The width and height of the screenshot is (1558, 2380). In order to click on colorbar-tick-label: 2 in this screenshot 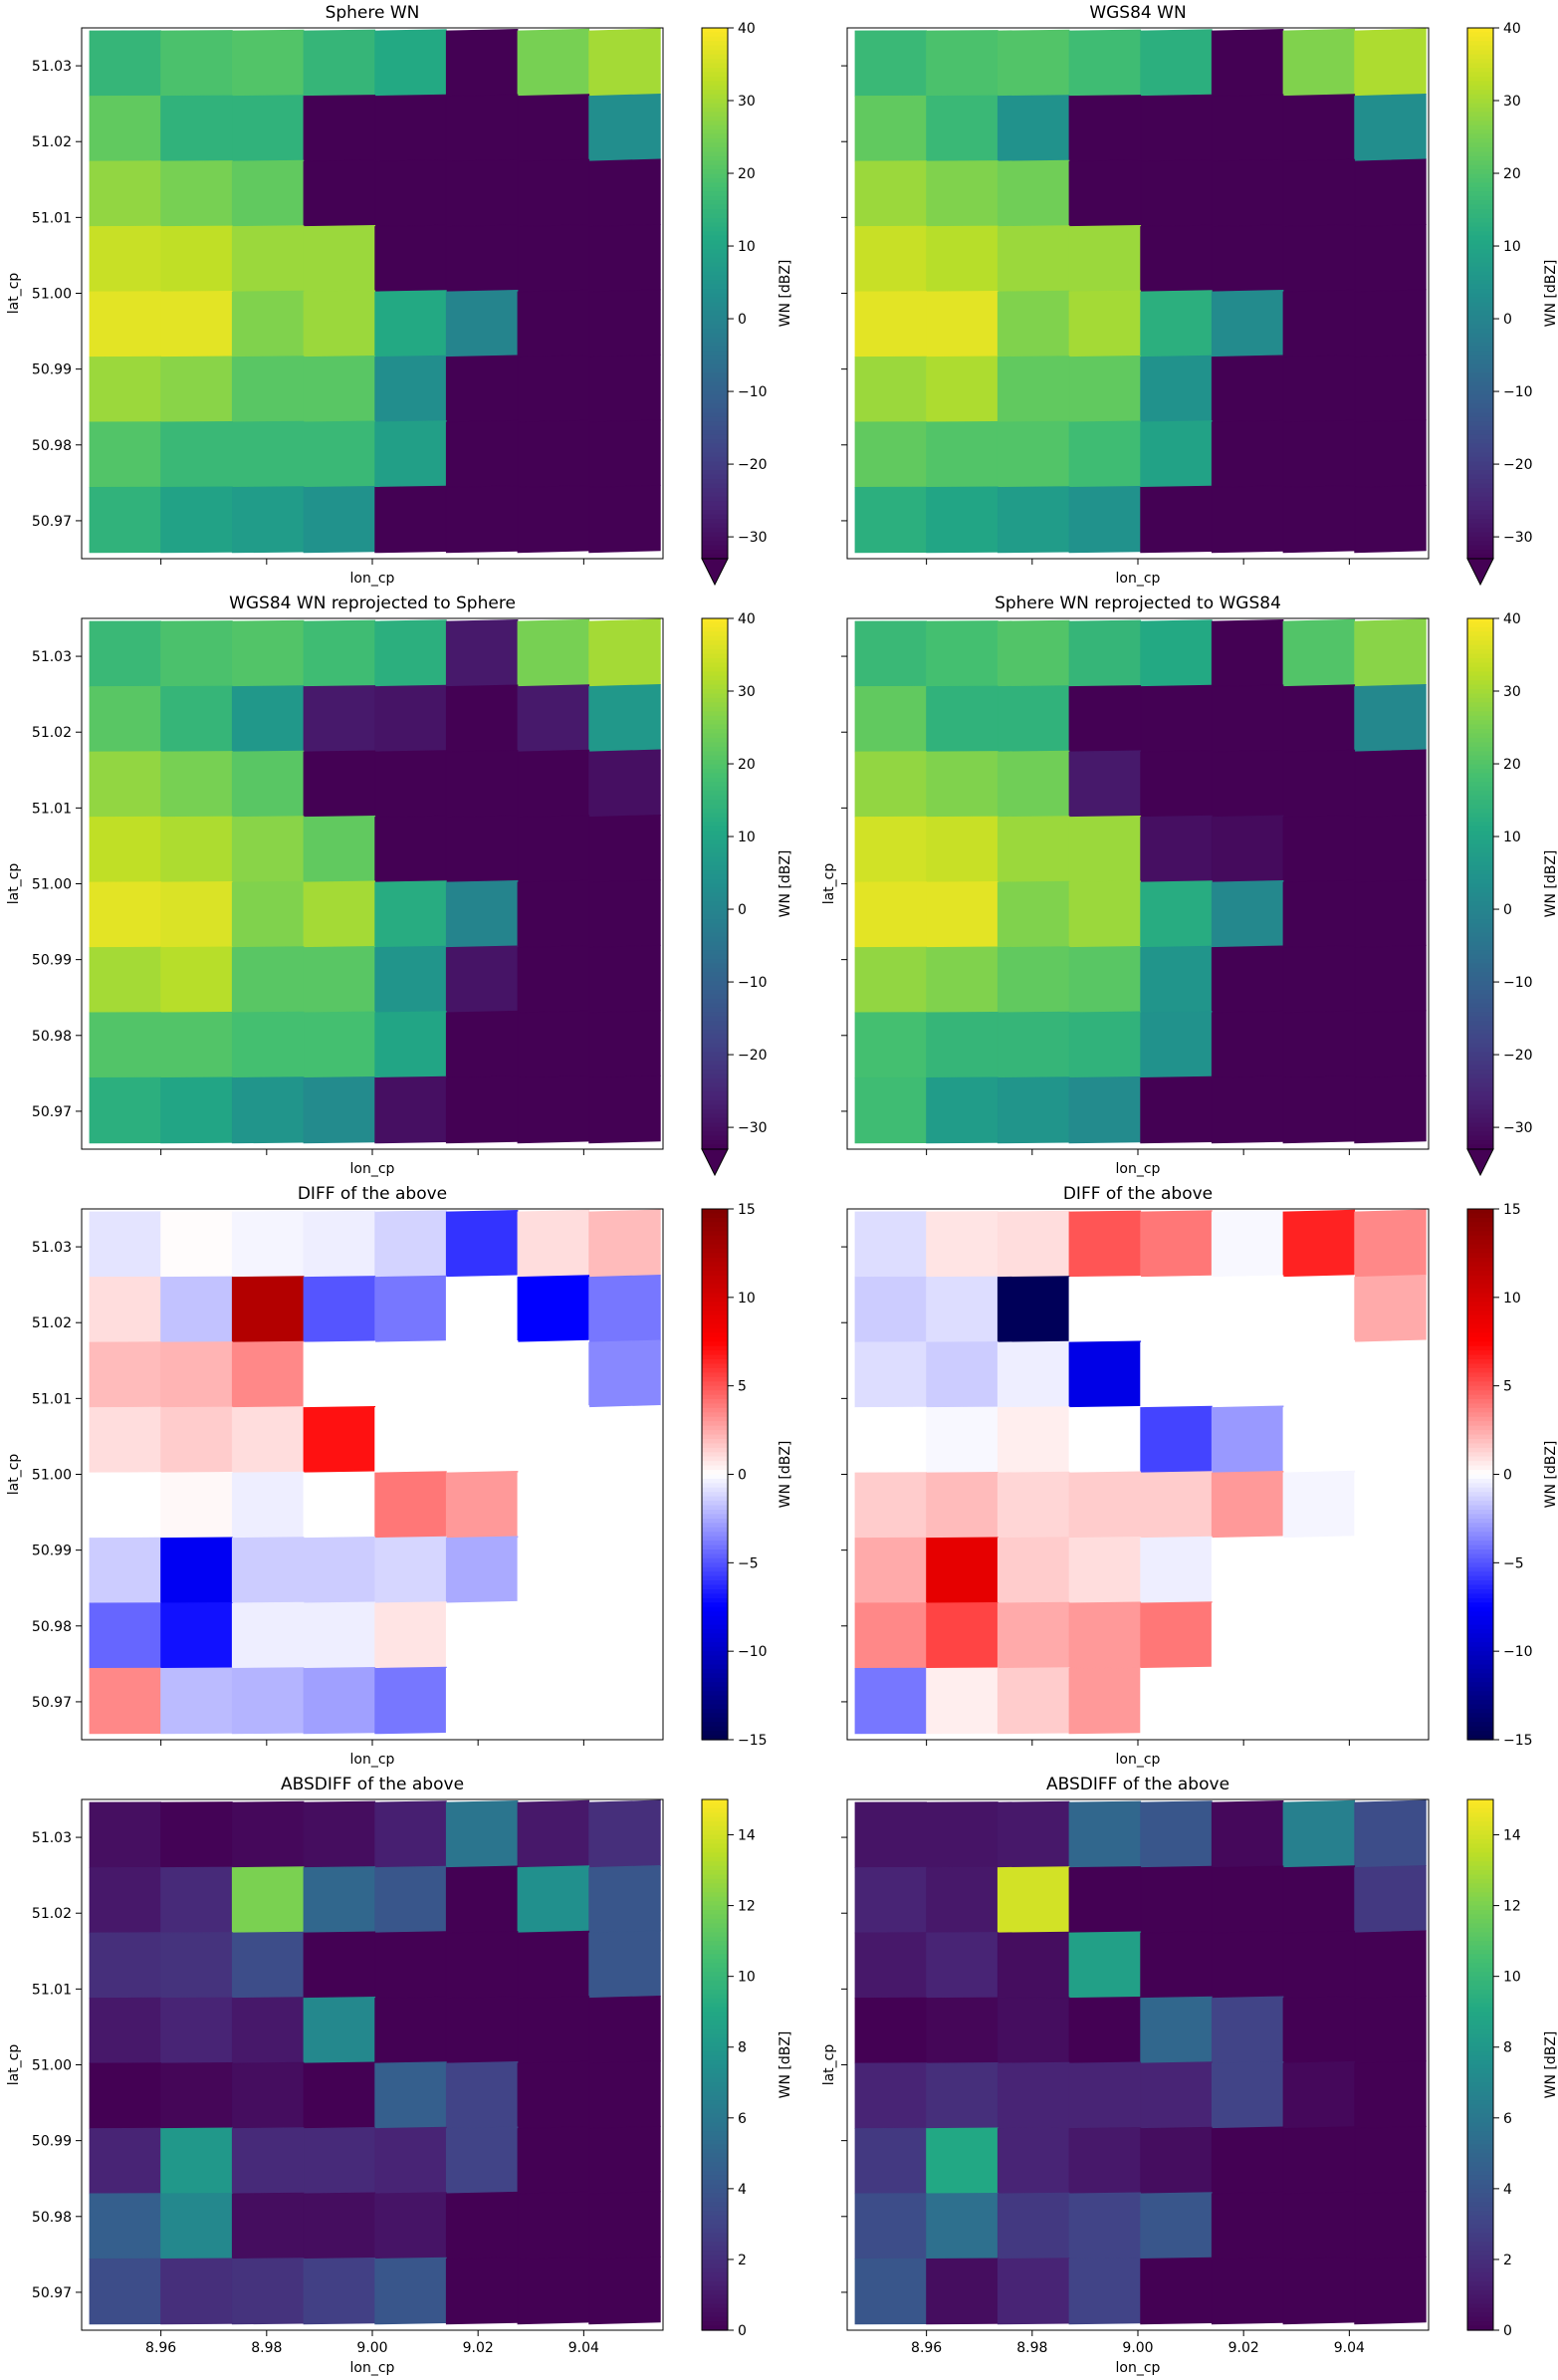, I will do `click(742, 2261)`.